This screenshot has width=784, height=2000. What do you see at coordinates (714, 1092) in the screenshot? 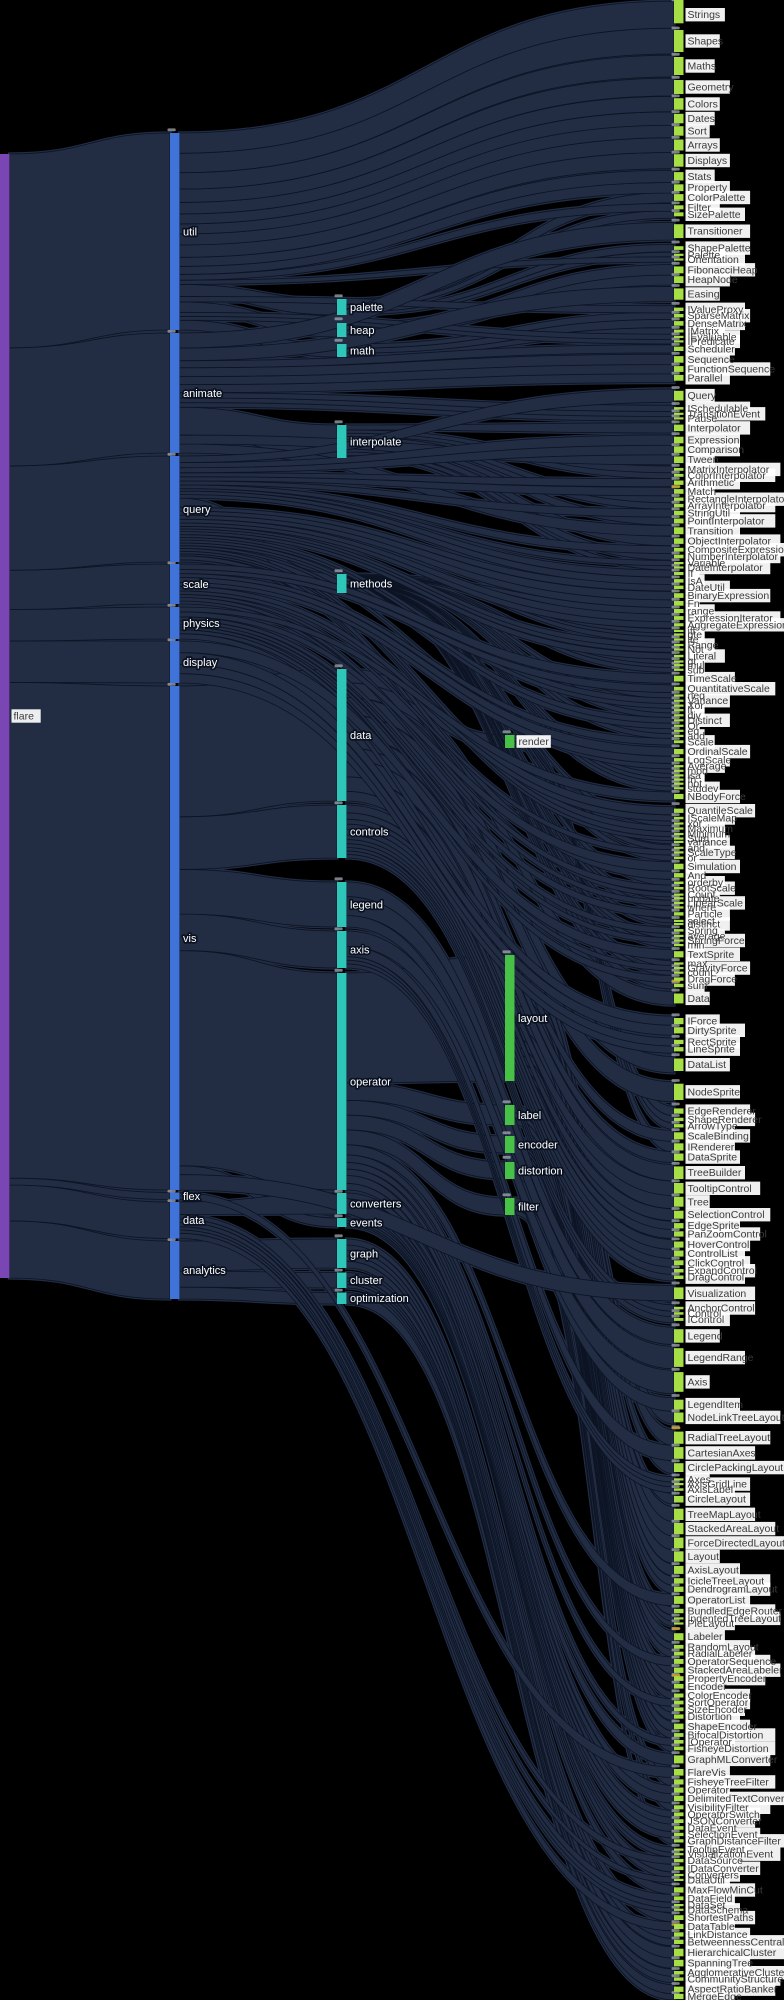
I see `svg-text: NodeSprite` at bounding box center [714, 1092].